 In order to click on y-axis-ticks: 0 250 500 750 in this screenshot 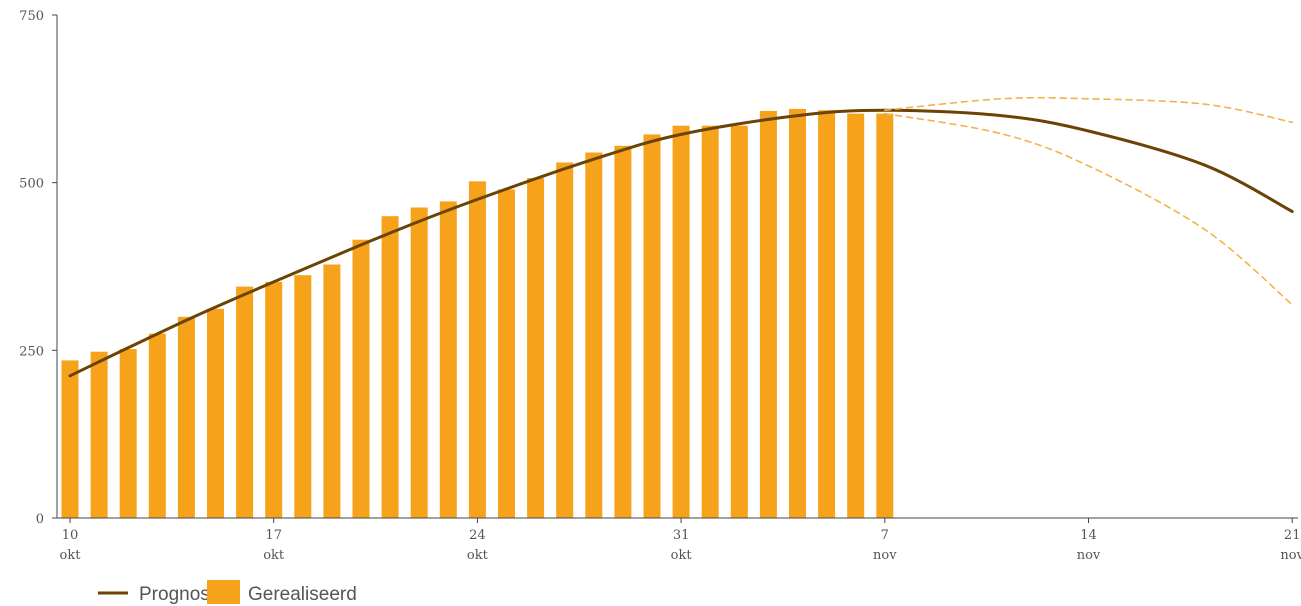, I will do `click(38, 268)`.